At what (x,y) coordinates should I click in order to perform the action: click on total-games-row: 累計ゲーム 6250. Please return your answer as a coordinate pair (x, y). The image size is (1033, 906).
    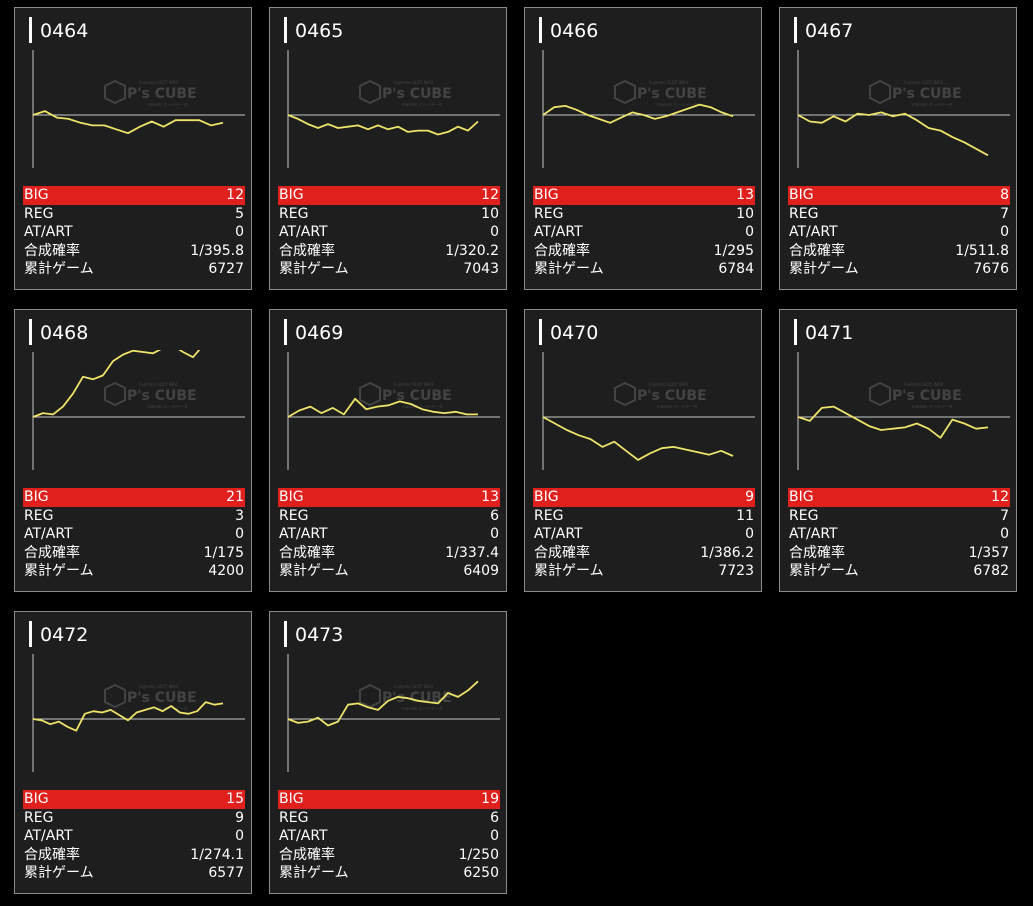
    Looking at the image, I should click on (389, 873).